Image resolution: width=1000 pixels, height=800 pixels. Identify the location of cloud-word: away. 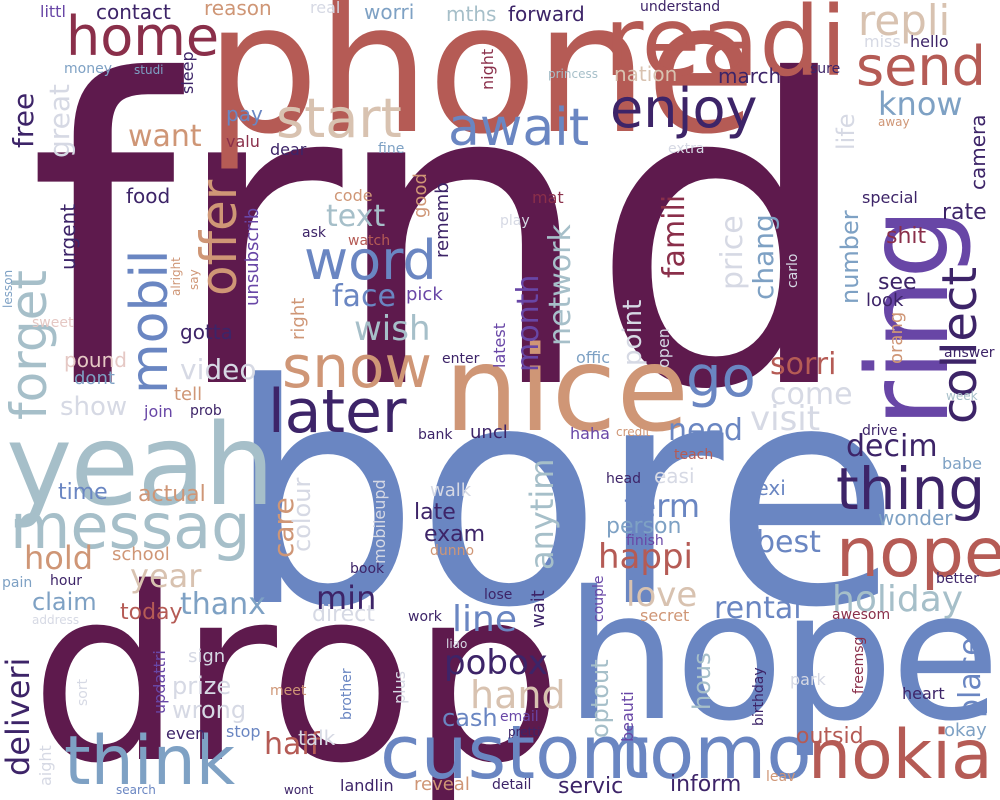
(894, 122).